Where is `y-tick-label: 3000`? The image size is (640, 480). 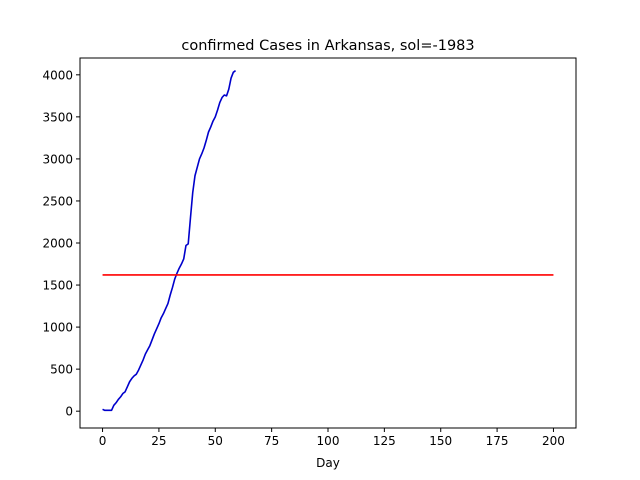
y-tick-label: 3000 is located at coordinates (57, 159).